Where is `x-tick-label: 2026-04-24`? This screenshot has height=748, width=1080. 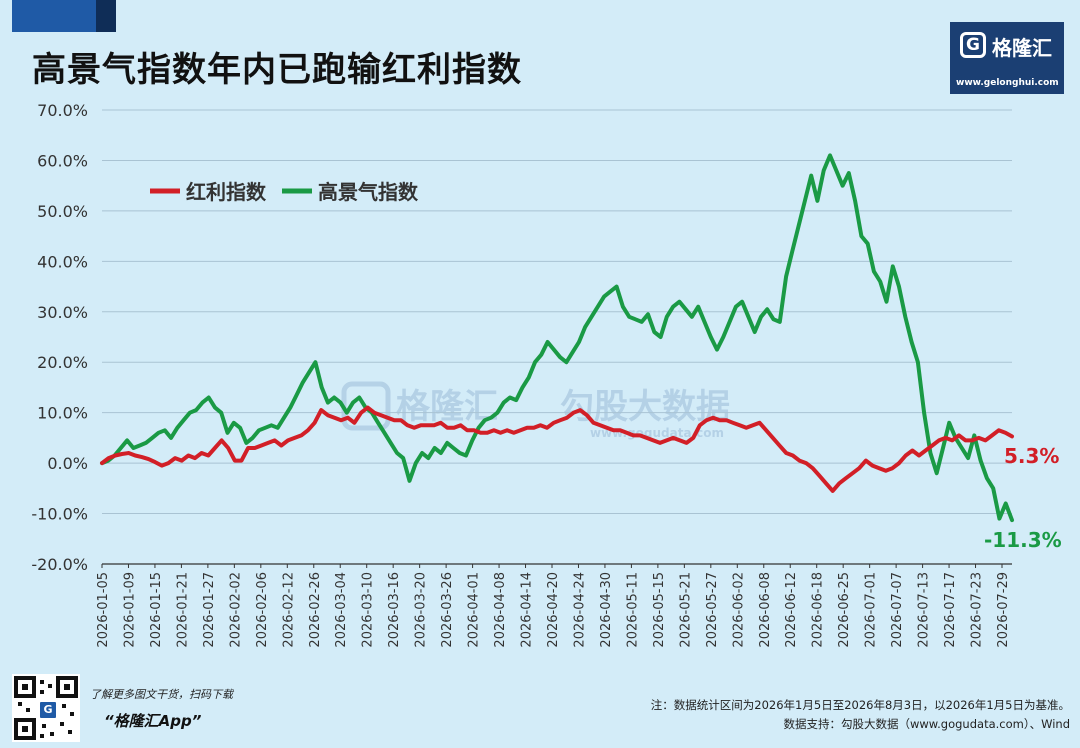 x-tick-label: 2026-04-24 is located at coordinates (579, 610).